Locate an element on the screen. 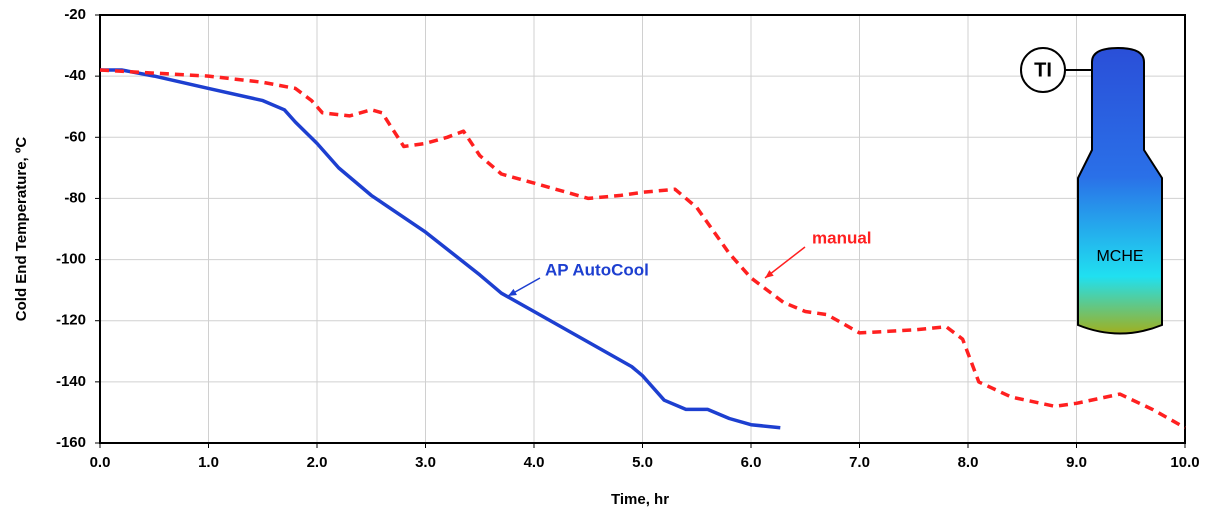  y-tick-label: -40 is located at coordinates (75, 75).